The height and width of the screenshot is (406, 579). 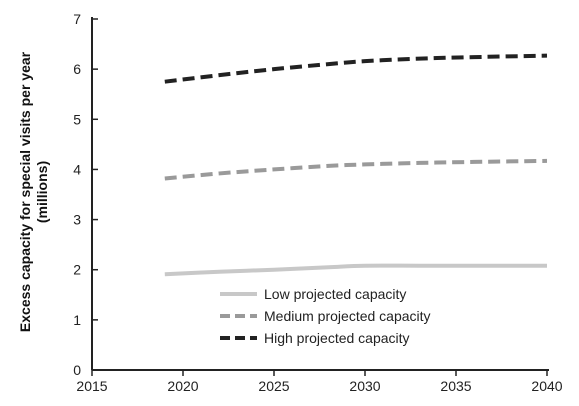 I want to click on legend-label-medium-projected-capacity: Medium projected capacity, so click(x=347, y=316).